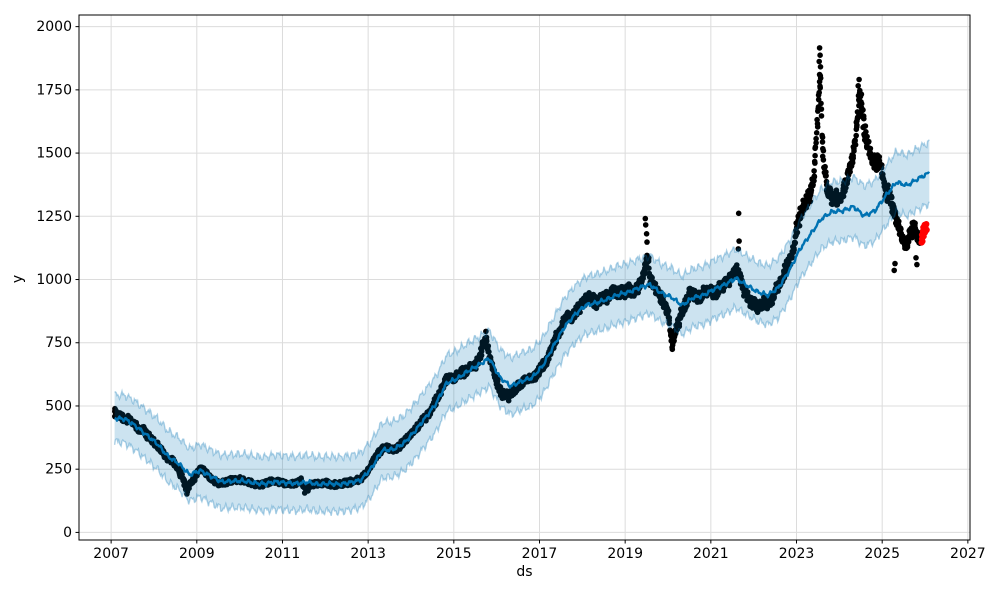 The width and height of the screenshot is (1000, 600). Describe the element at coordinates (18, 279) in the screenshot. I see `y-axis-label: y` at that location.